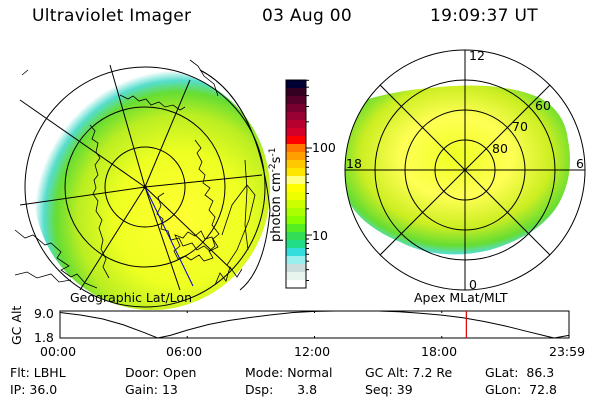 The height and width of the screenshot is (400, 600). Describe the element at coordinates (184, 351) in the screenshot. I see `timeline-xtick-0600: 06:00` at that location.